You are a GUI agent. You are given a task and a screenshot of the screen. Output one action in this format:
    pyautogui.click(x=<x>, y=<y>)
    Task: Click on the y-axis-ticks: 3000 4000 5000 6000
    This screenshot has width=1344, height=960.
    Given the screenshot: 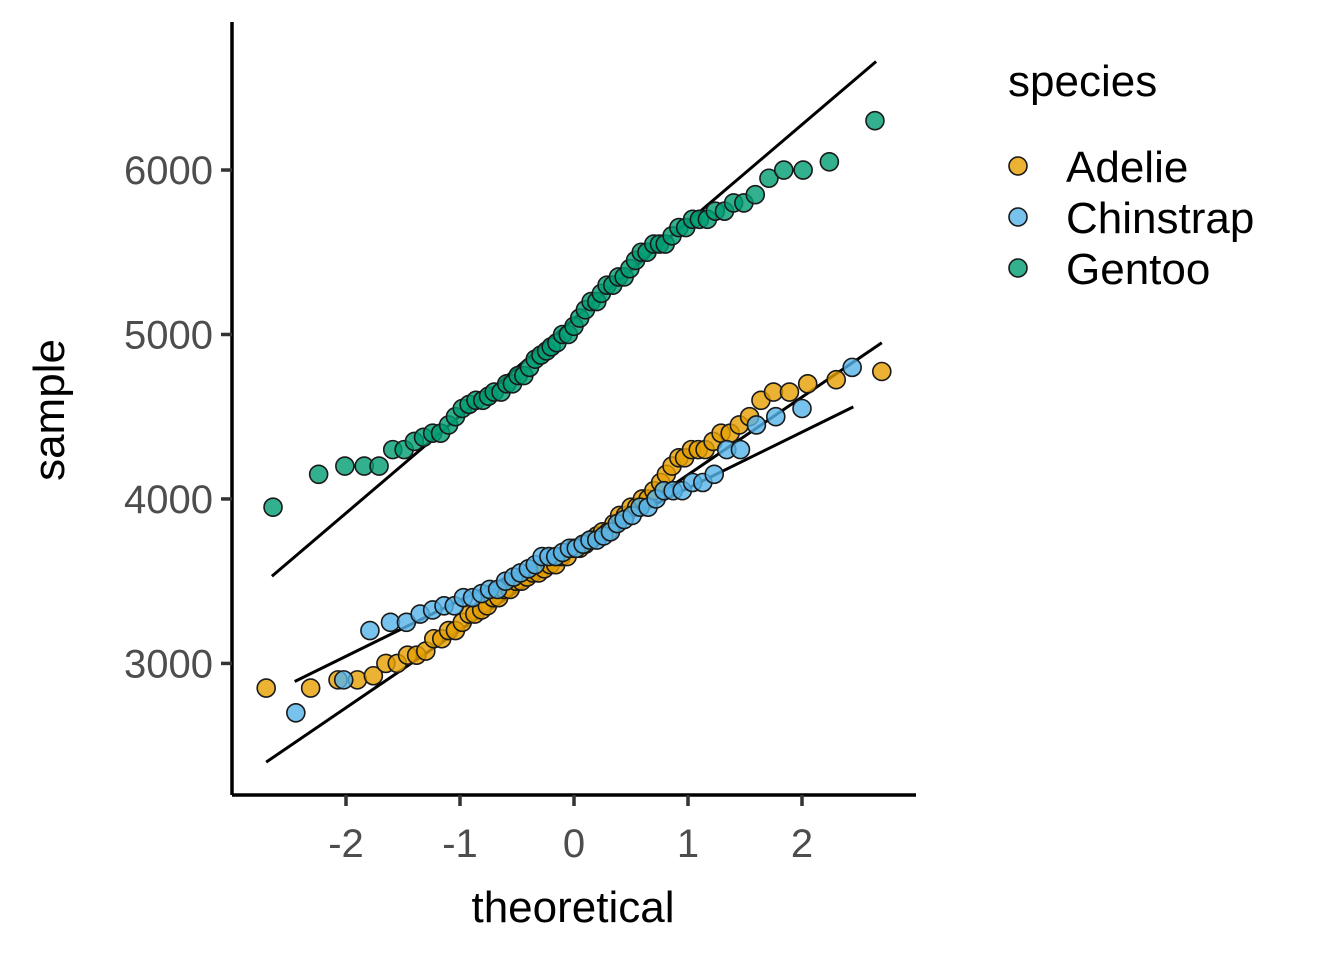 What is the action you would take?
    pyautogui.click(x=178, y=417)
    